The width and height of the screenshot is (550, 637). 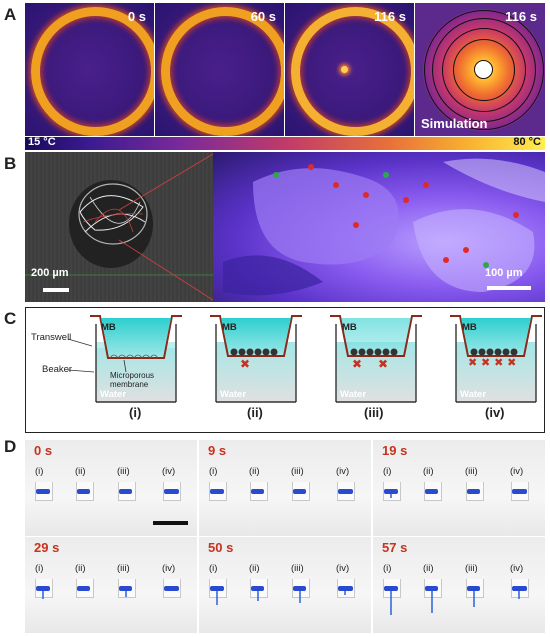 What do you see at coordinates (170, 523) in the screenshot?
I see `scale-bar-d` at bounding box center [170, 523].